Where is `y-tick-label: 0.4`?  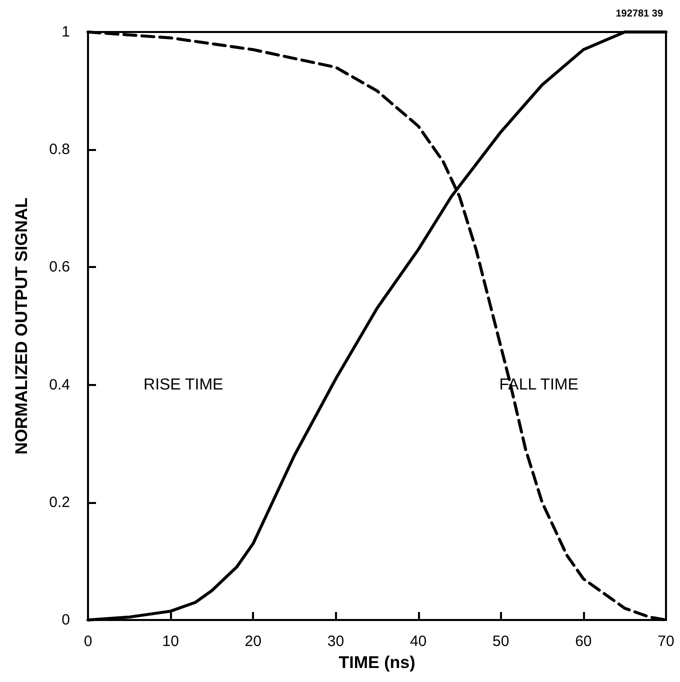
y-tick-label: 0.4 is located at coordinates (59, 385).